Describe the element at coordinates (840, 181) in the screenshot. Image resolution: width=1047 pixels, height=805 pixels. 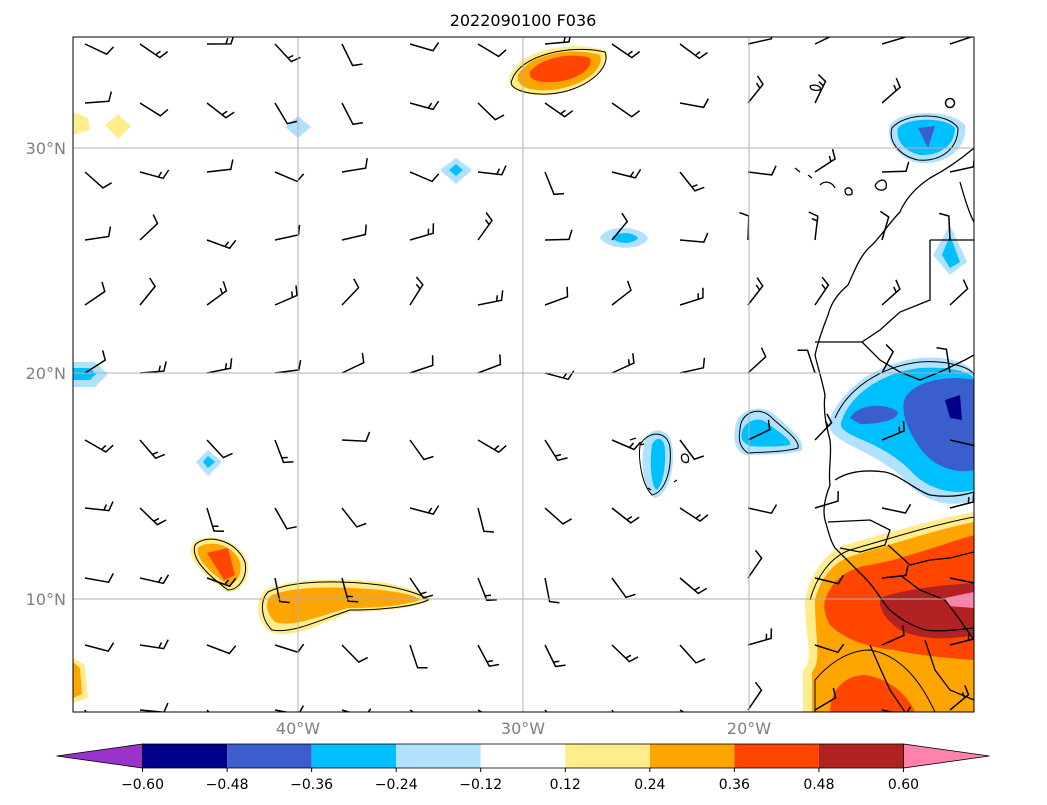
I see `canary-islands` at that location.